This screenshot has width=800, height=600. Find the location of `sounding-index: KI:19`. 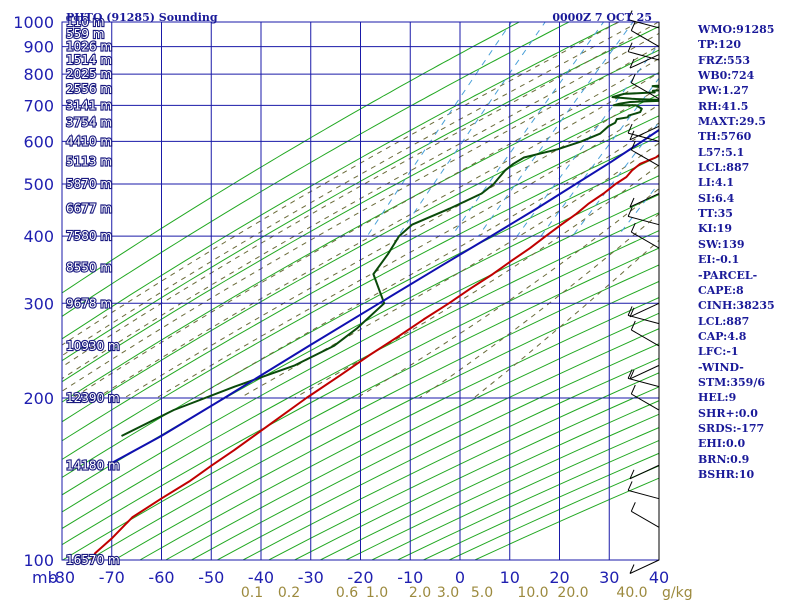

sounding-index: KI:19 is located at coordinates (715, 229).